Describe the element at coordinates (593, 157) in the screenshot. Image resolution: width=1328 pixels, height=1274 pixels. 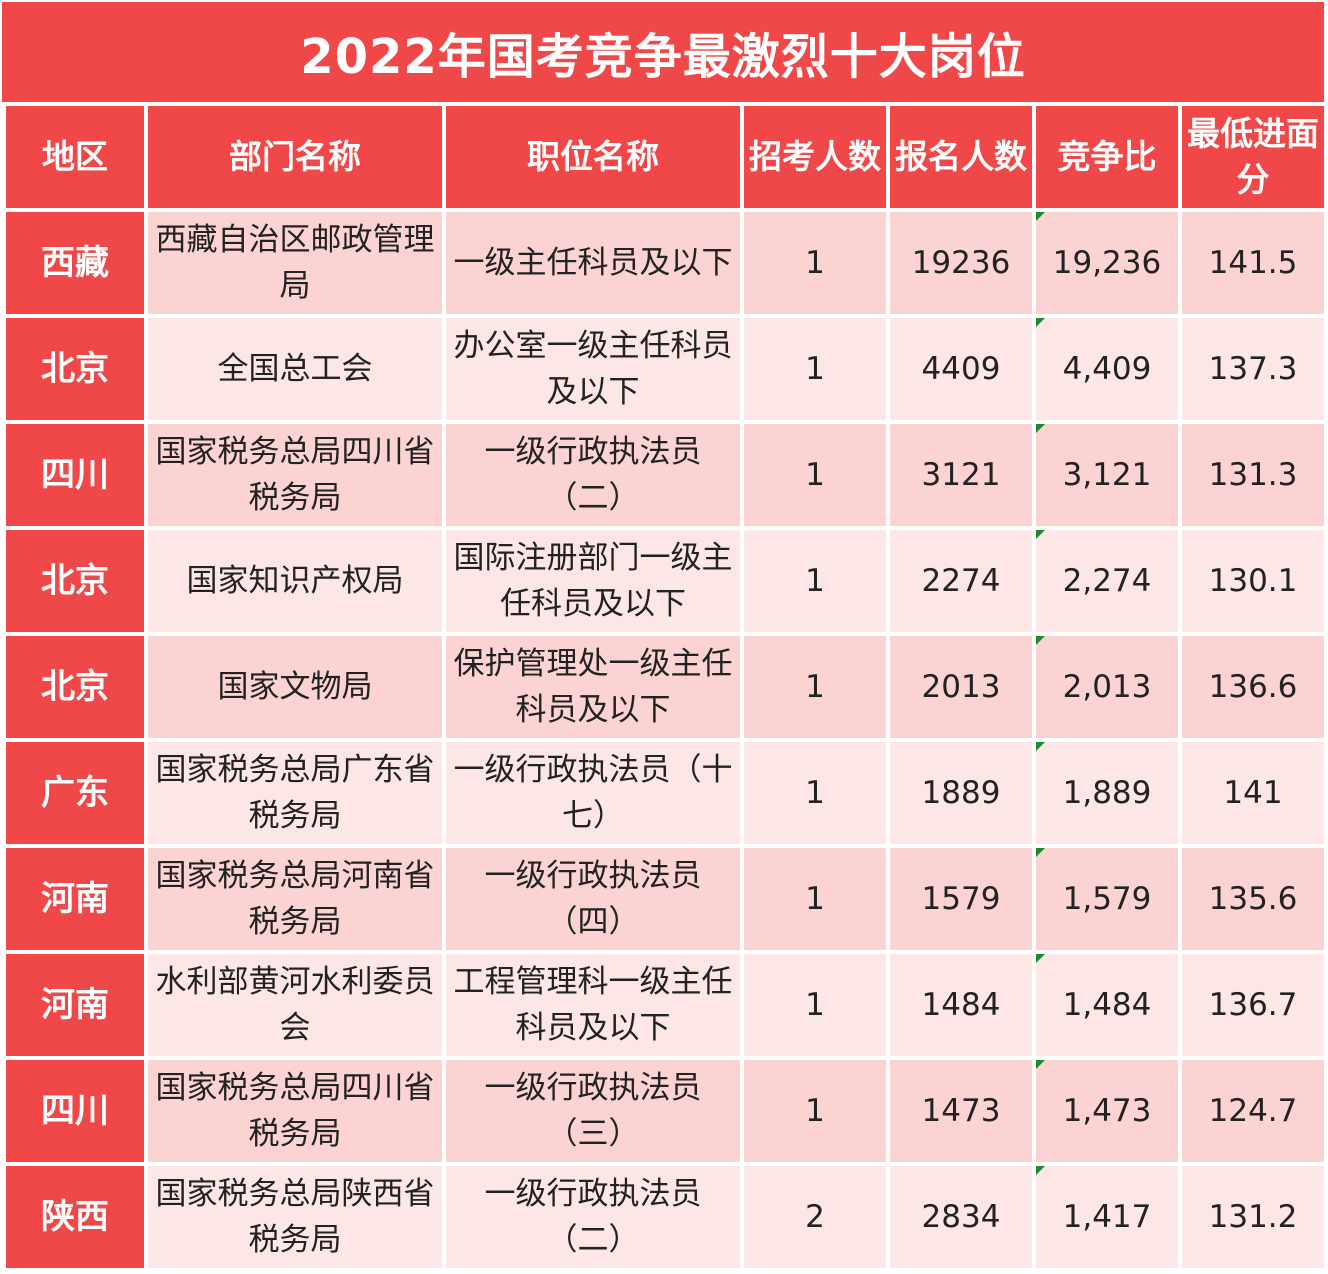
I see `header-position: 职位名称` at that location.